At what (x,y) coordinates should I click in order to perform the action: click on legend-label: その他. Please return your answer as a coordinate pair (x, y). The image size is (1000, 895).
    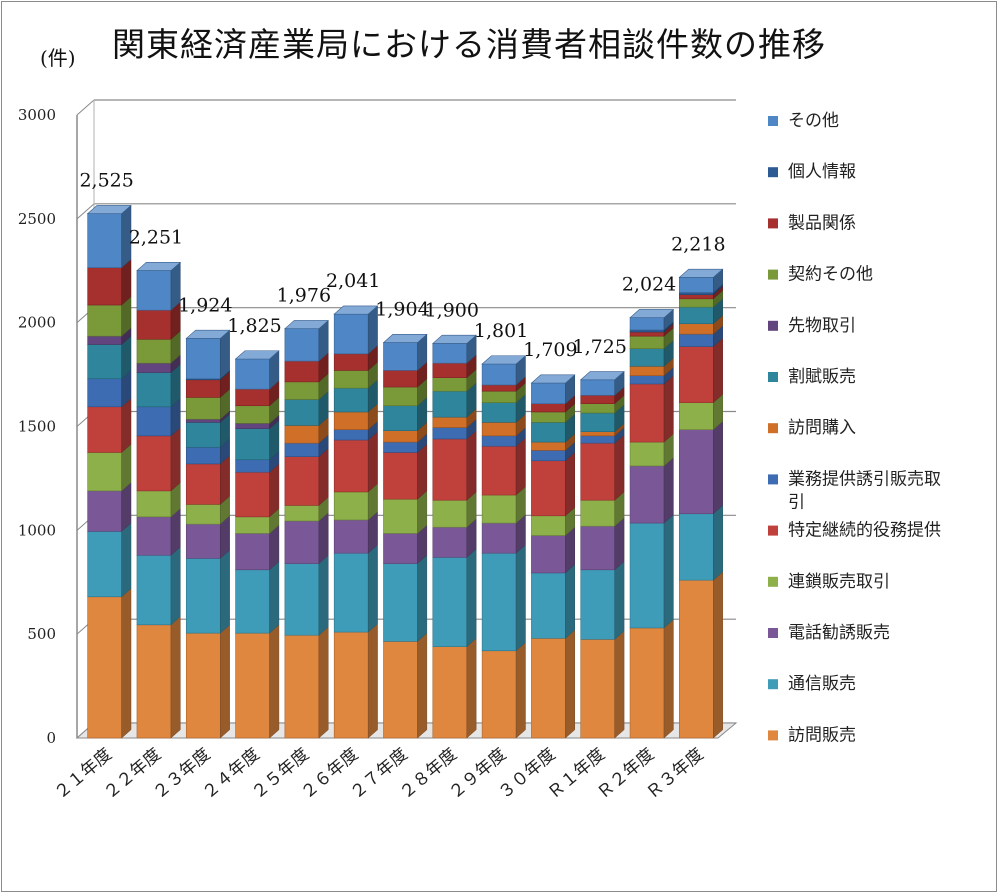
    Looking at the image, I should click on (813, 121).